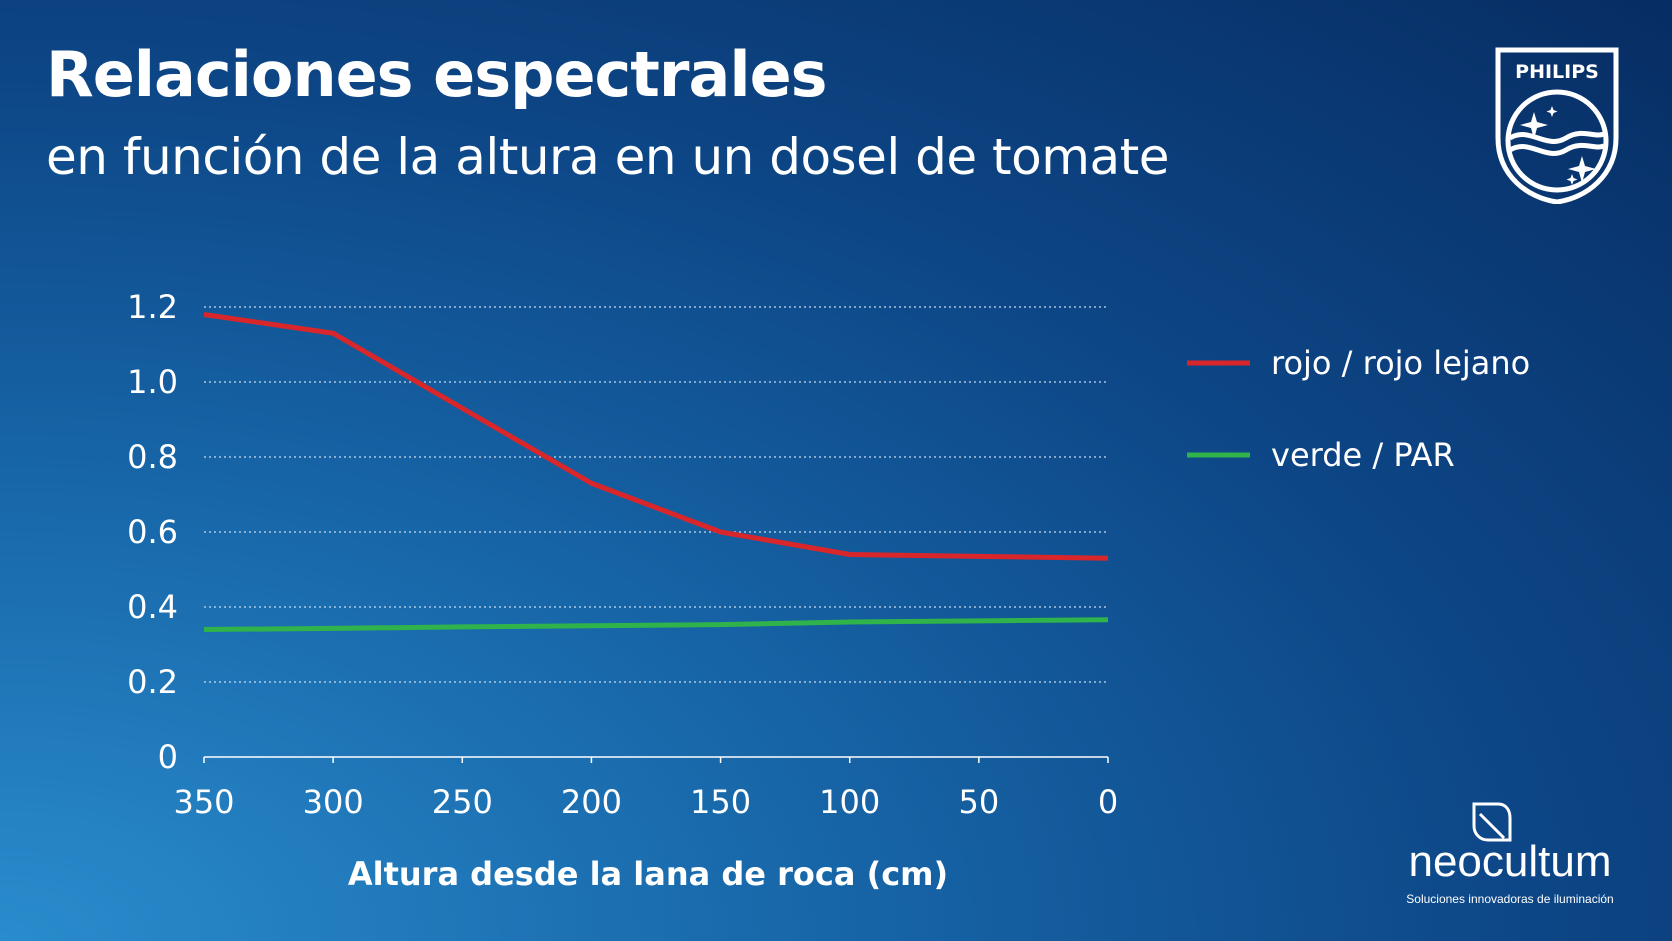  Describe the element at coordinates (849, 802) in the screenshot. I see `x-tick-label: 100` at that location.